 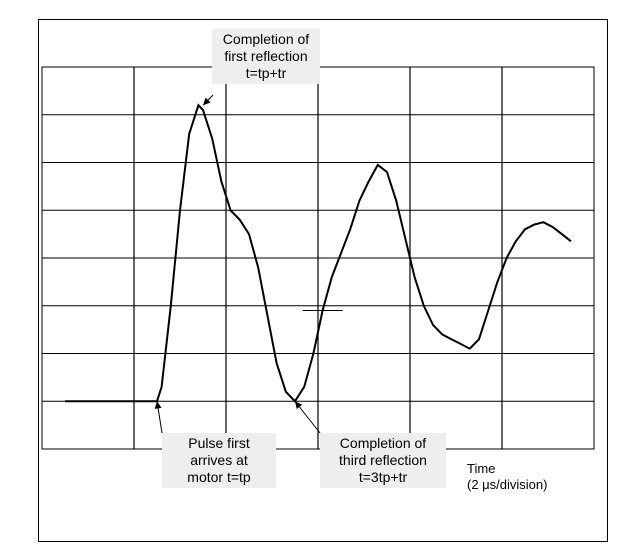 I want to click on x-axis-label: Time (2 μs/division), so click(x=507, y=477).